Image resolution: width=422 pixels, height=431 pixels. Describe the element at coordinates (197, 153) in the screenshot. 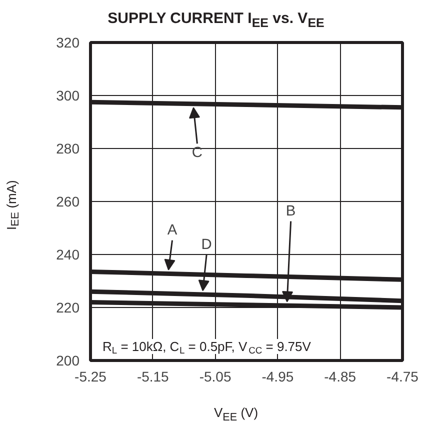

I see `text: C` at that location.